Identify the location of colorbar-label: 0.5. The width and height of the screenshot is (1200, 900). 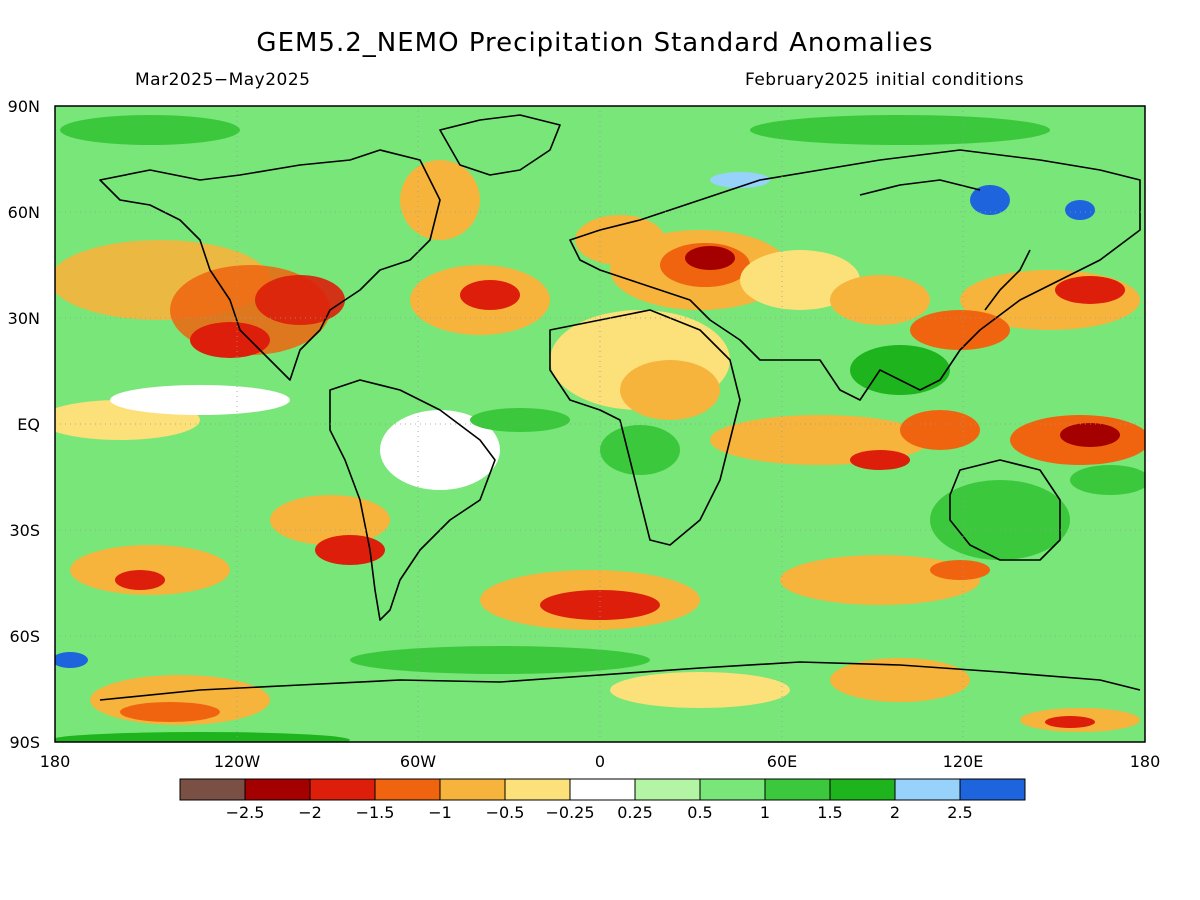
(699, 812).